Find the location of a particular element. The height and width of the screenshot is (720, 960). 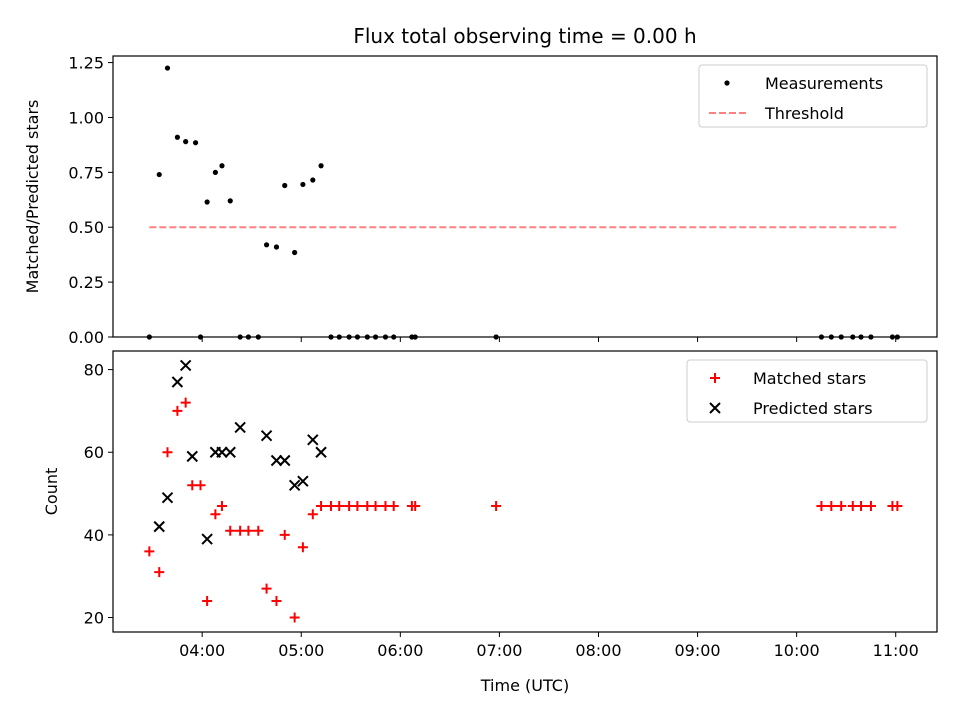

y-tick-label: 0.00 is located at coordinates (86, 337).